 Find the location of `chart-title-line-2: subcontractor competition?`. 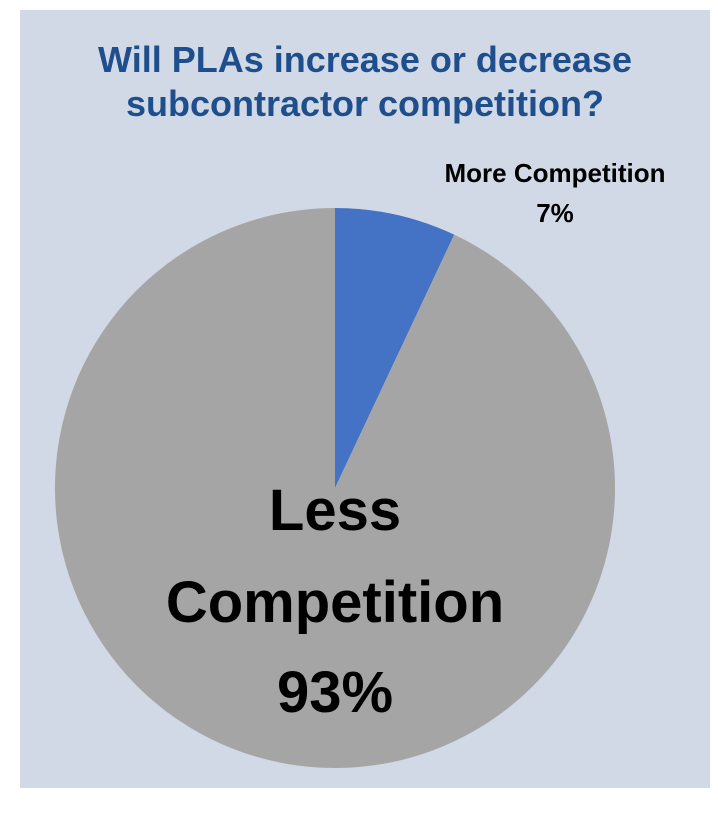

chart-title-line-2: subcontractor competition? is located at coordinates (365, 103).